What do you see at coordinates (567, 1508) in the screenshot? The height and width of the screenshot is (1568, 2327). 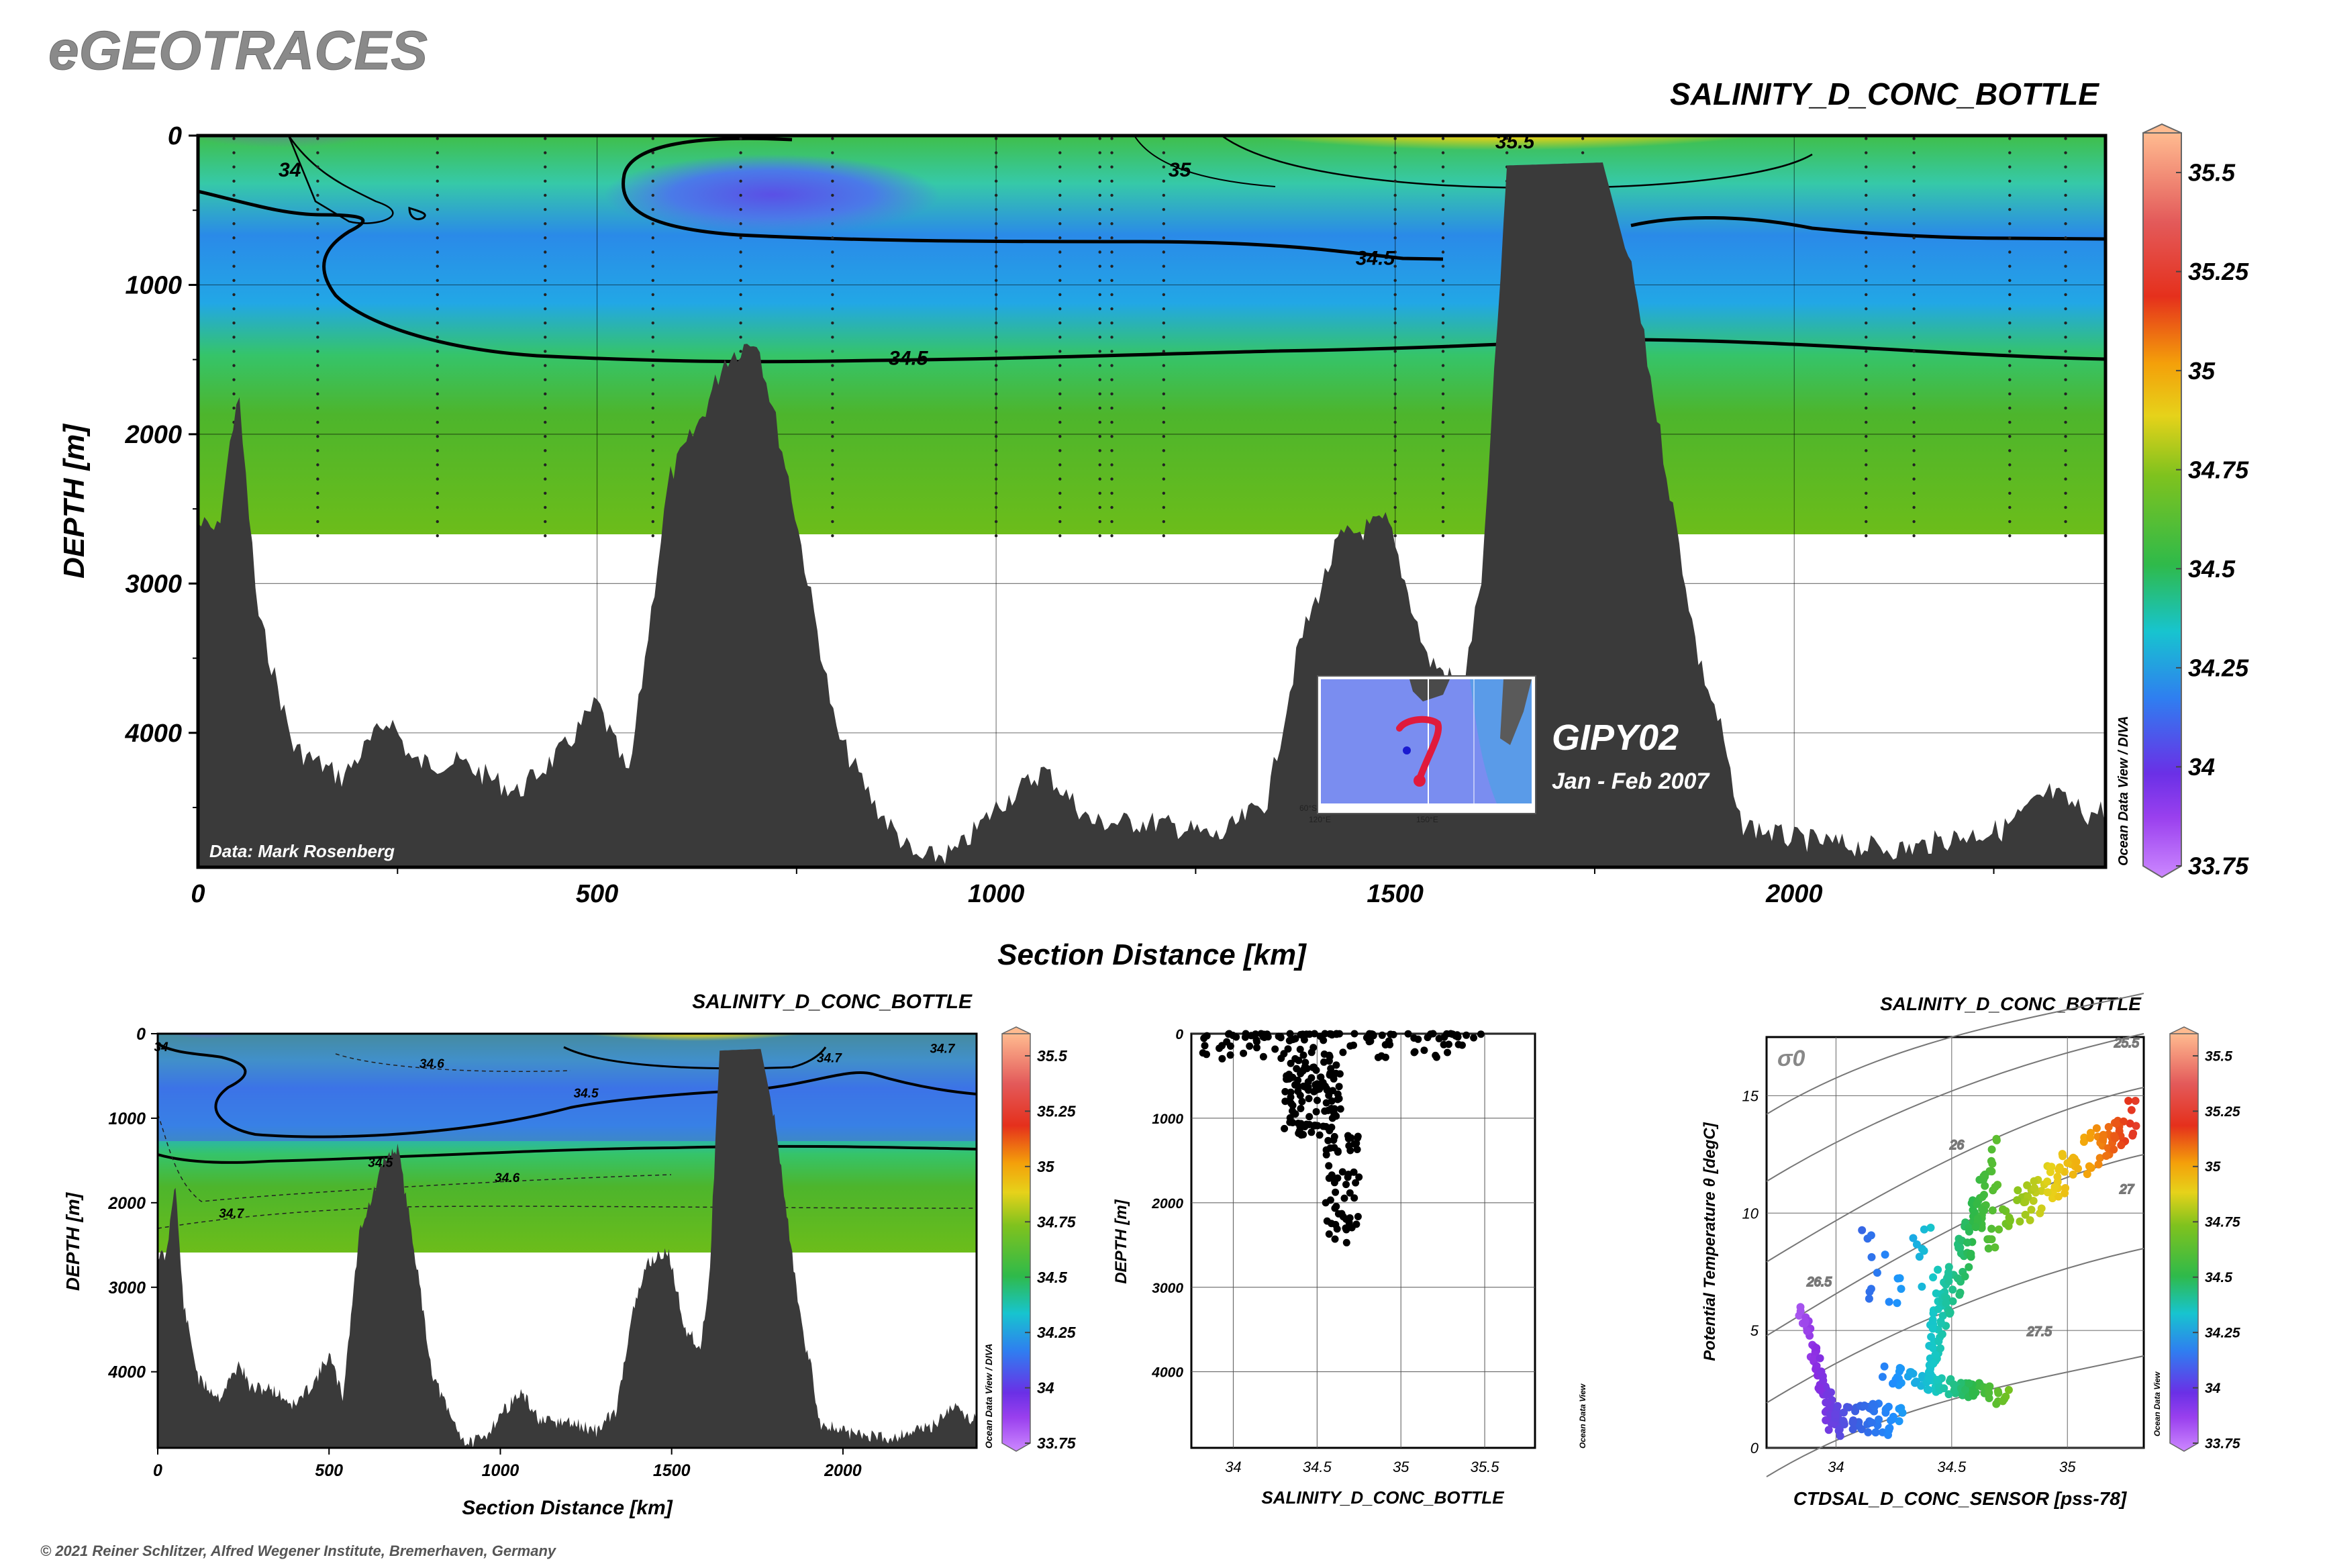 I see `small-xlabel: Section Distance [km]` at bounding box center [567, 1508].